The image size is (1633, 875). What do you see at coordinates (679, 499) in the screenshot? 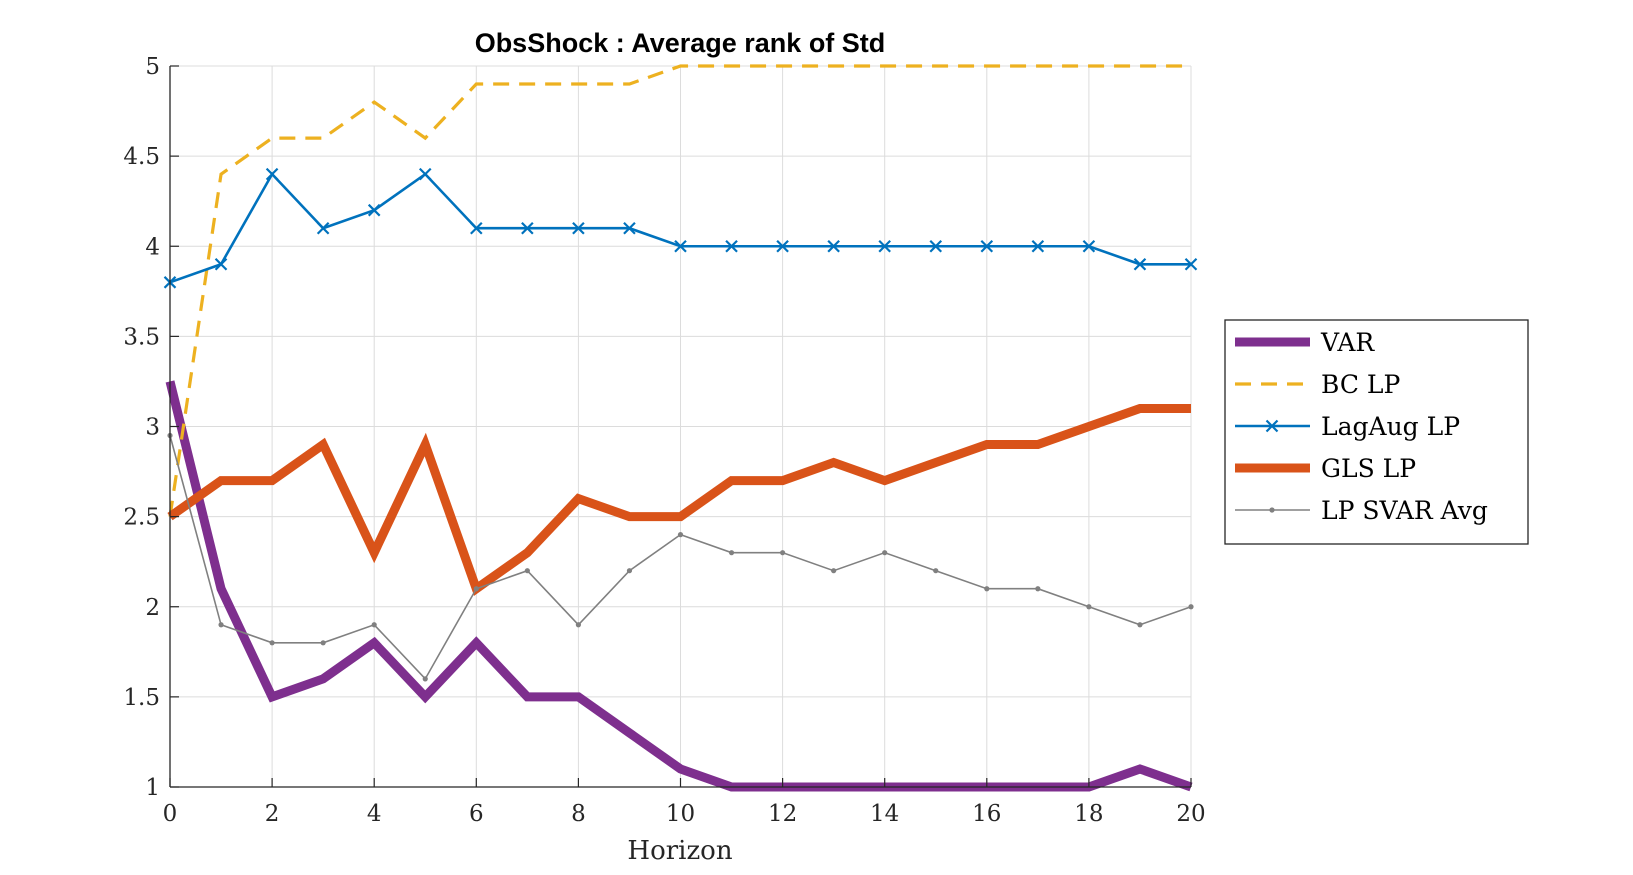
I see `series-line-gls-lp` at bounding box center [679, 499].